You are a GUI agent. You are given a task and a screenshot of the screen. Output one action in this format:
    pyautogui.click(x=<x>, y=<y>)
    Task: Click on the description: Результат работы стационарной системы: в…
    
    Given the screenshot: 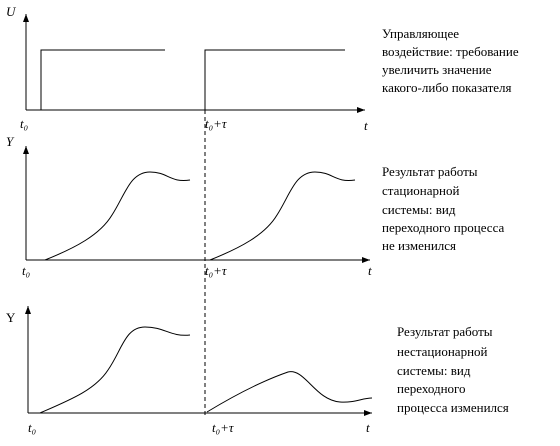 What is the action you would take?
    pyautogui.click(x=443, y=208)
    